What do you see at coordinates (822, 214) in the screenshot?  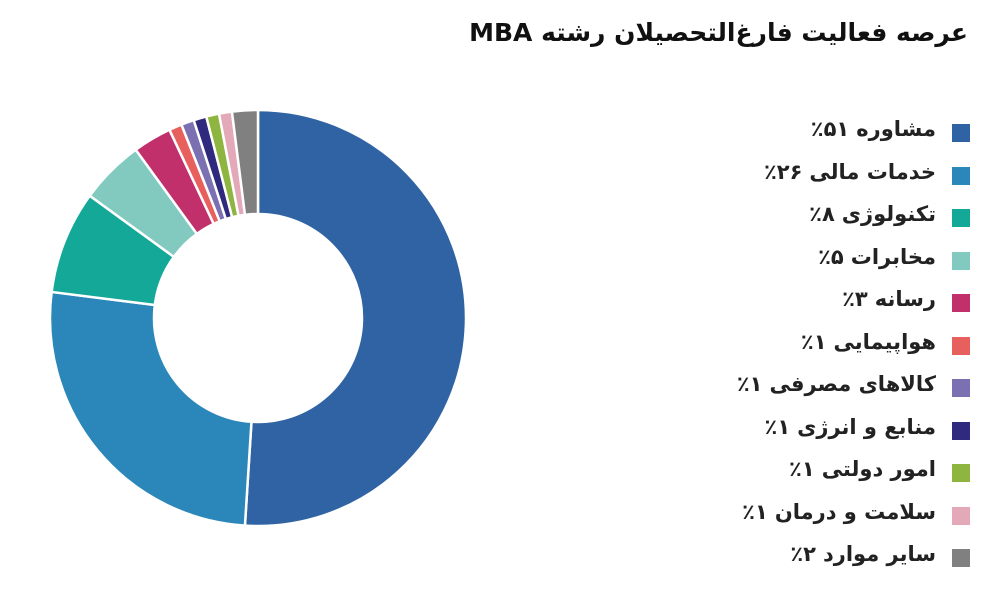 I see `legend-value: ۸٪` at bounding box center [822, 214].